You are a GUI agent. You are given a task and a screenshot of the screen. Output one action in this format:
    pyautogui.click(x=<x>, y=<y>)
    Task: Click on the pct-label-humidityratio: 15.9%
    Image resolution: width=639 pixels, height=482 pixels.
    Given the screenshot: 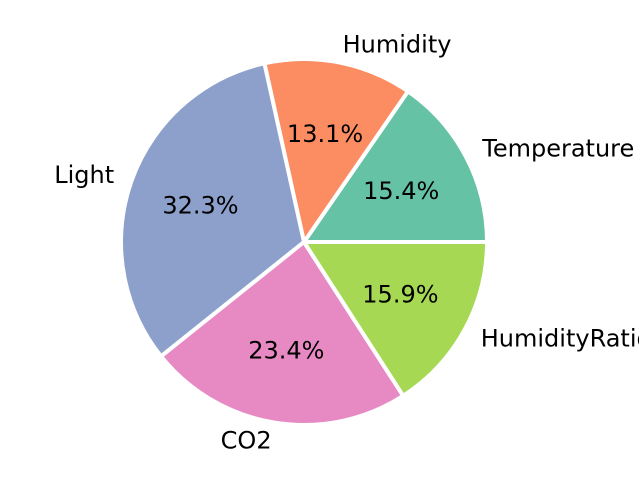 What is the action you would take?
    pyautogui.click(x=400, y=295)
    